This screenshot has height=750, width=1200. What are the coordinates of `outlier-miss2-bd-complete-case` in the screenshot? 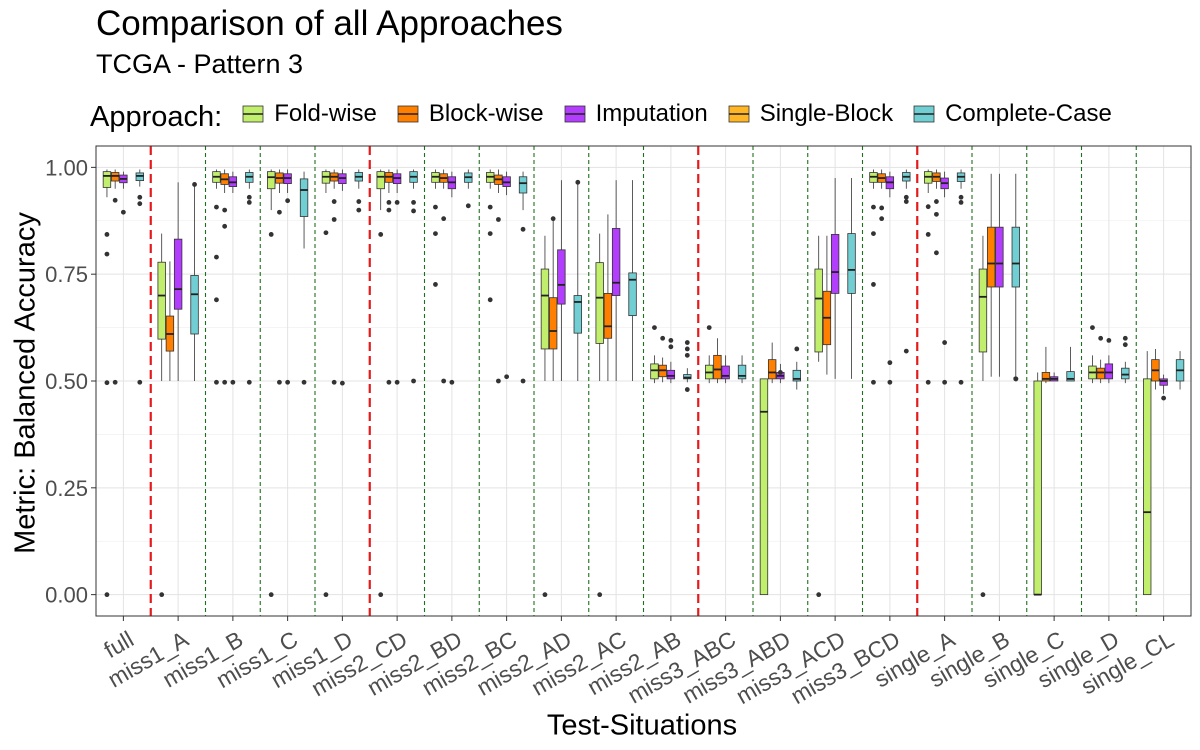 It's located at (468, 206).